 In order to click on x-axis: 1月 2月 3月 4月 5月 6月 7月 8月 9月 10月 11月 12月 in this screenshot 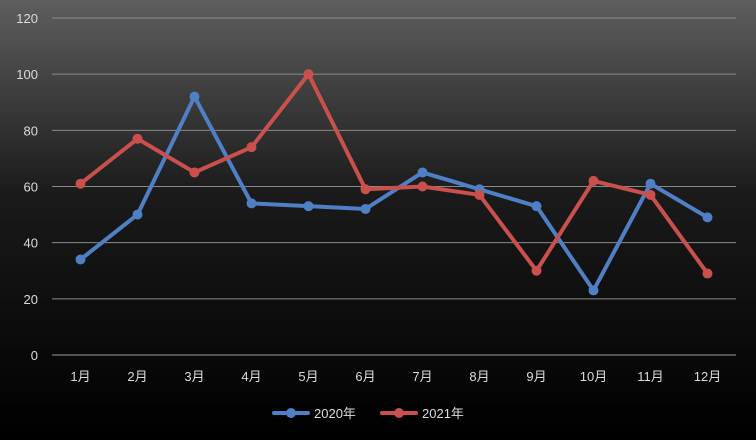, I will do `click(395, 376)`.